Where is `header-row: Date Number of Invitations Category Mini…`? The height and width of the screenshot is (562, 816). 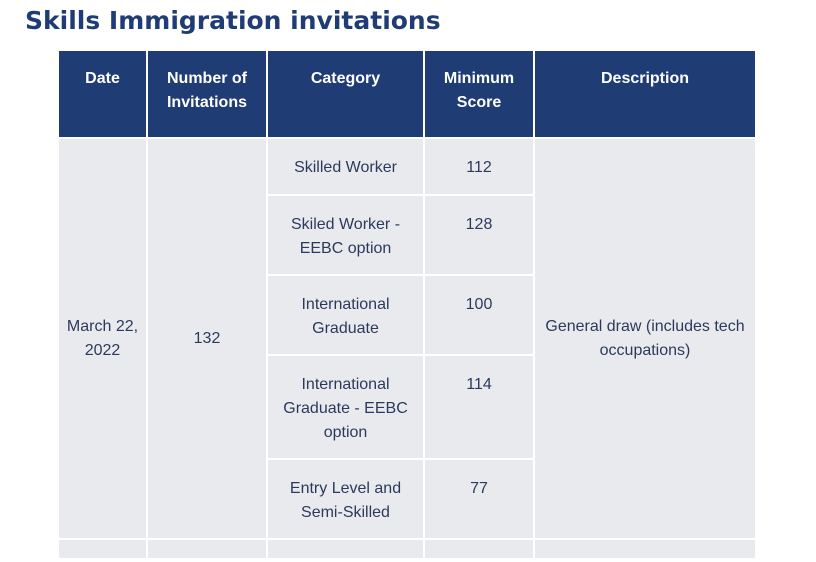
header-row: Date Number of Invitations Category Mini… is located at coordinates (407, 94).